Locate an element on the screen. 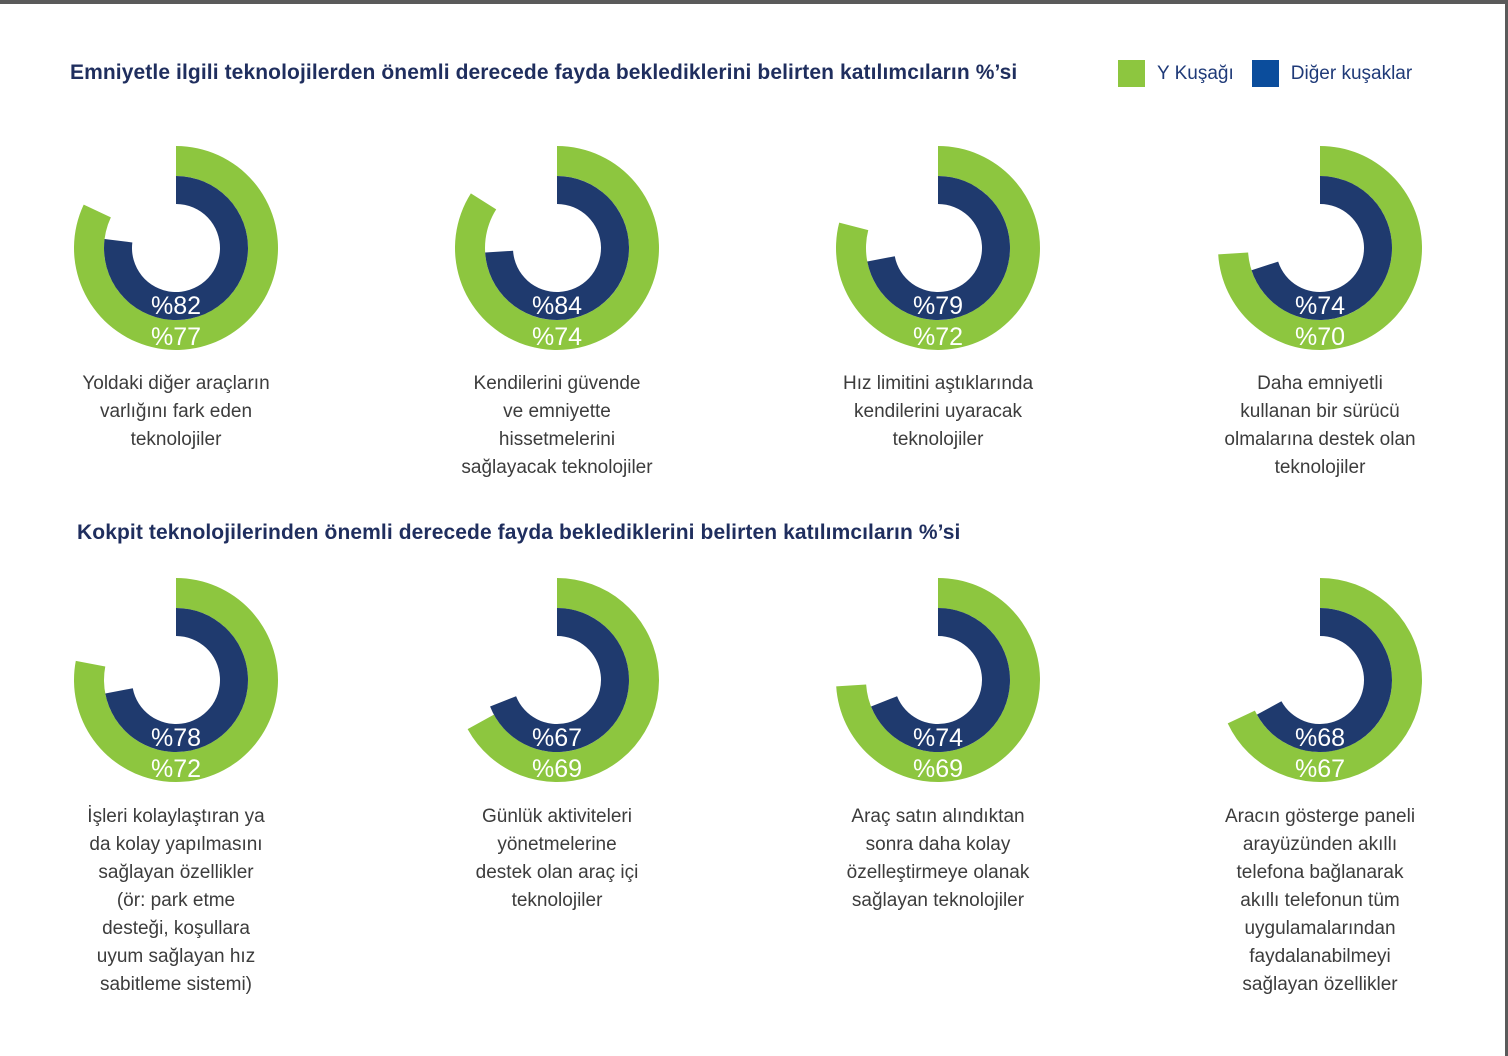  y-generation-value-label: %78 is located at coordinates (176, 738).